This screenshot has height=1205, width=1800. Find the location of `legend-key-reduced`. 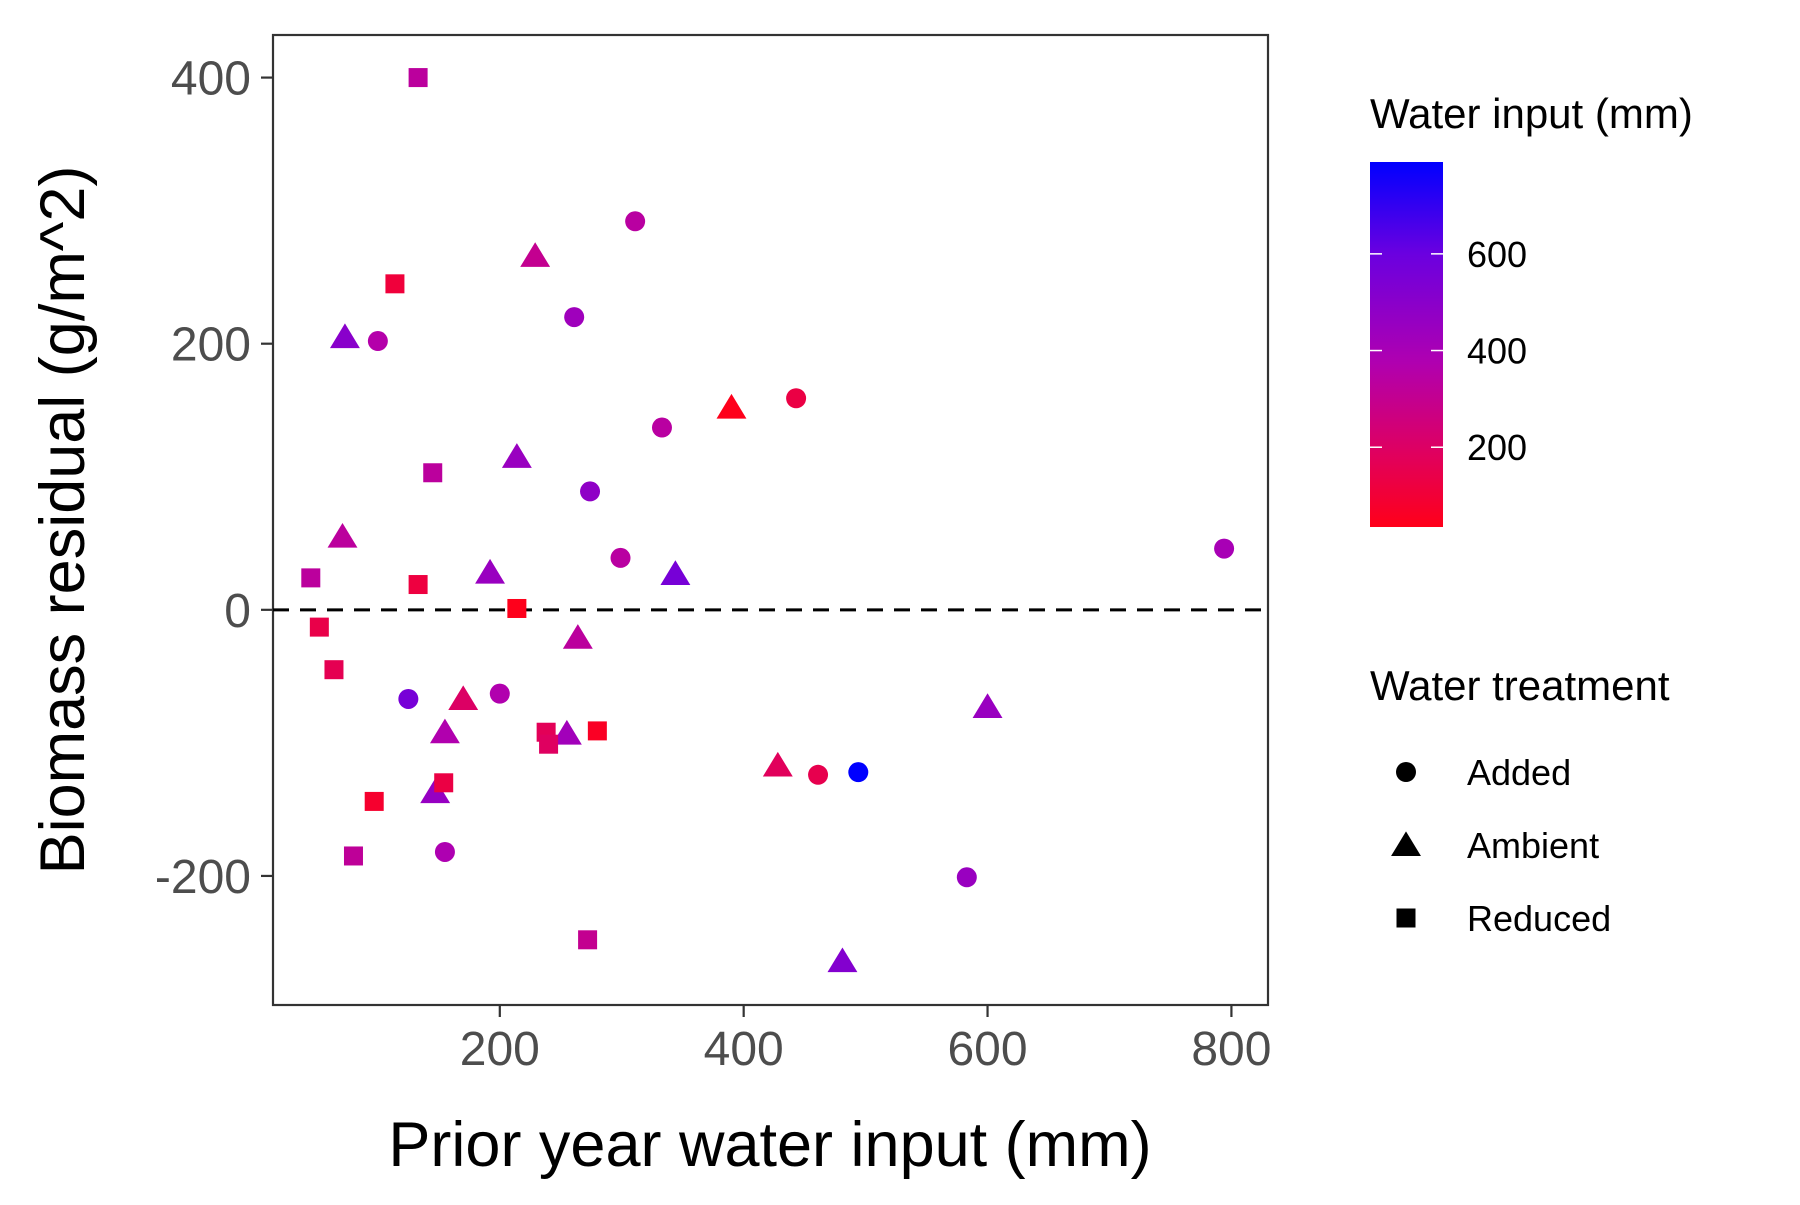

legend-key-reduced is located at coordinates (1406, 918).